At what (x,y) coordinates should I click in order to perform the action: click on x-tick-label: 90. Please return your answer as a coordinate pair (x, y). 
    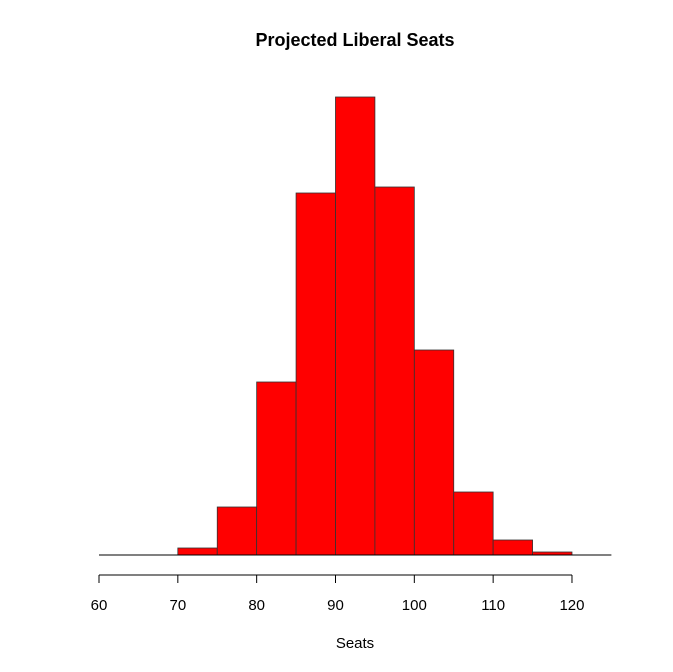
    Looking at the image, I should click on (335, 605).